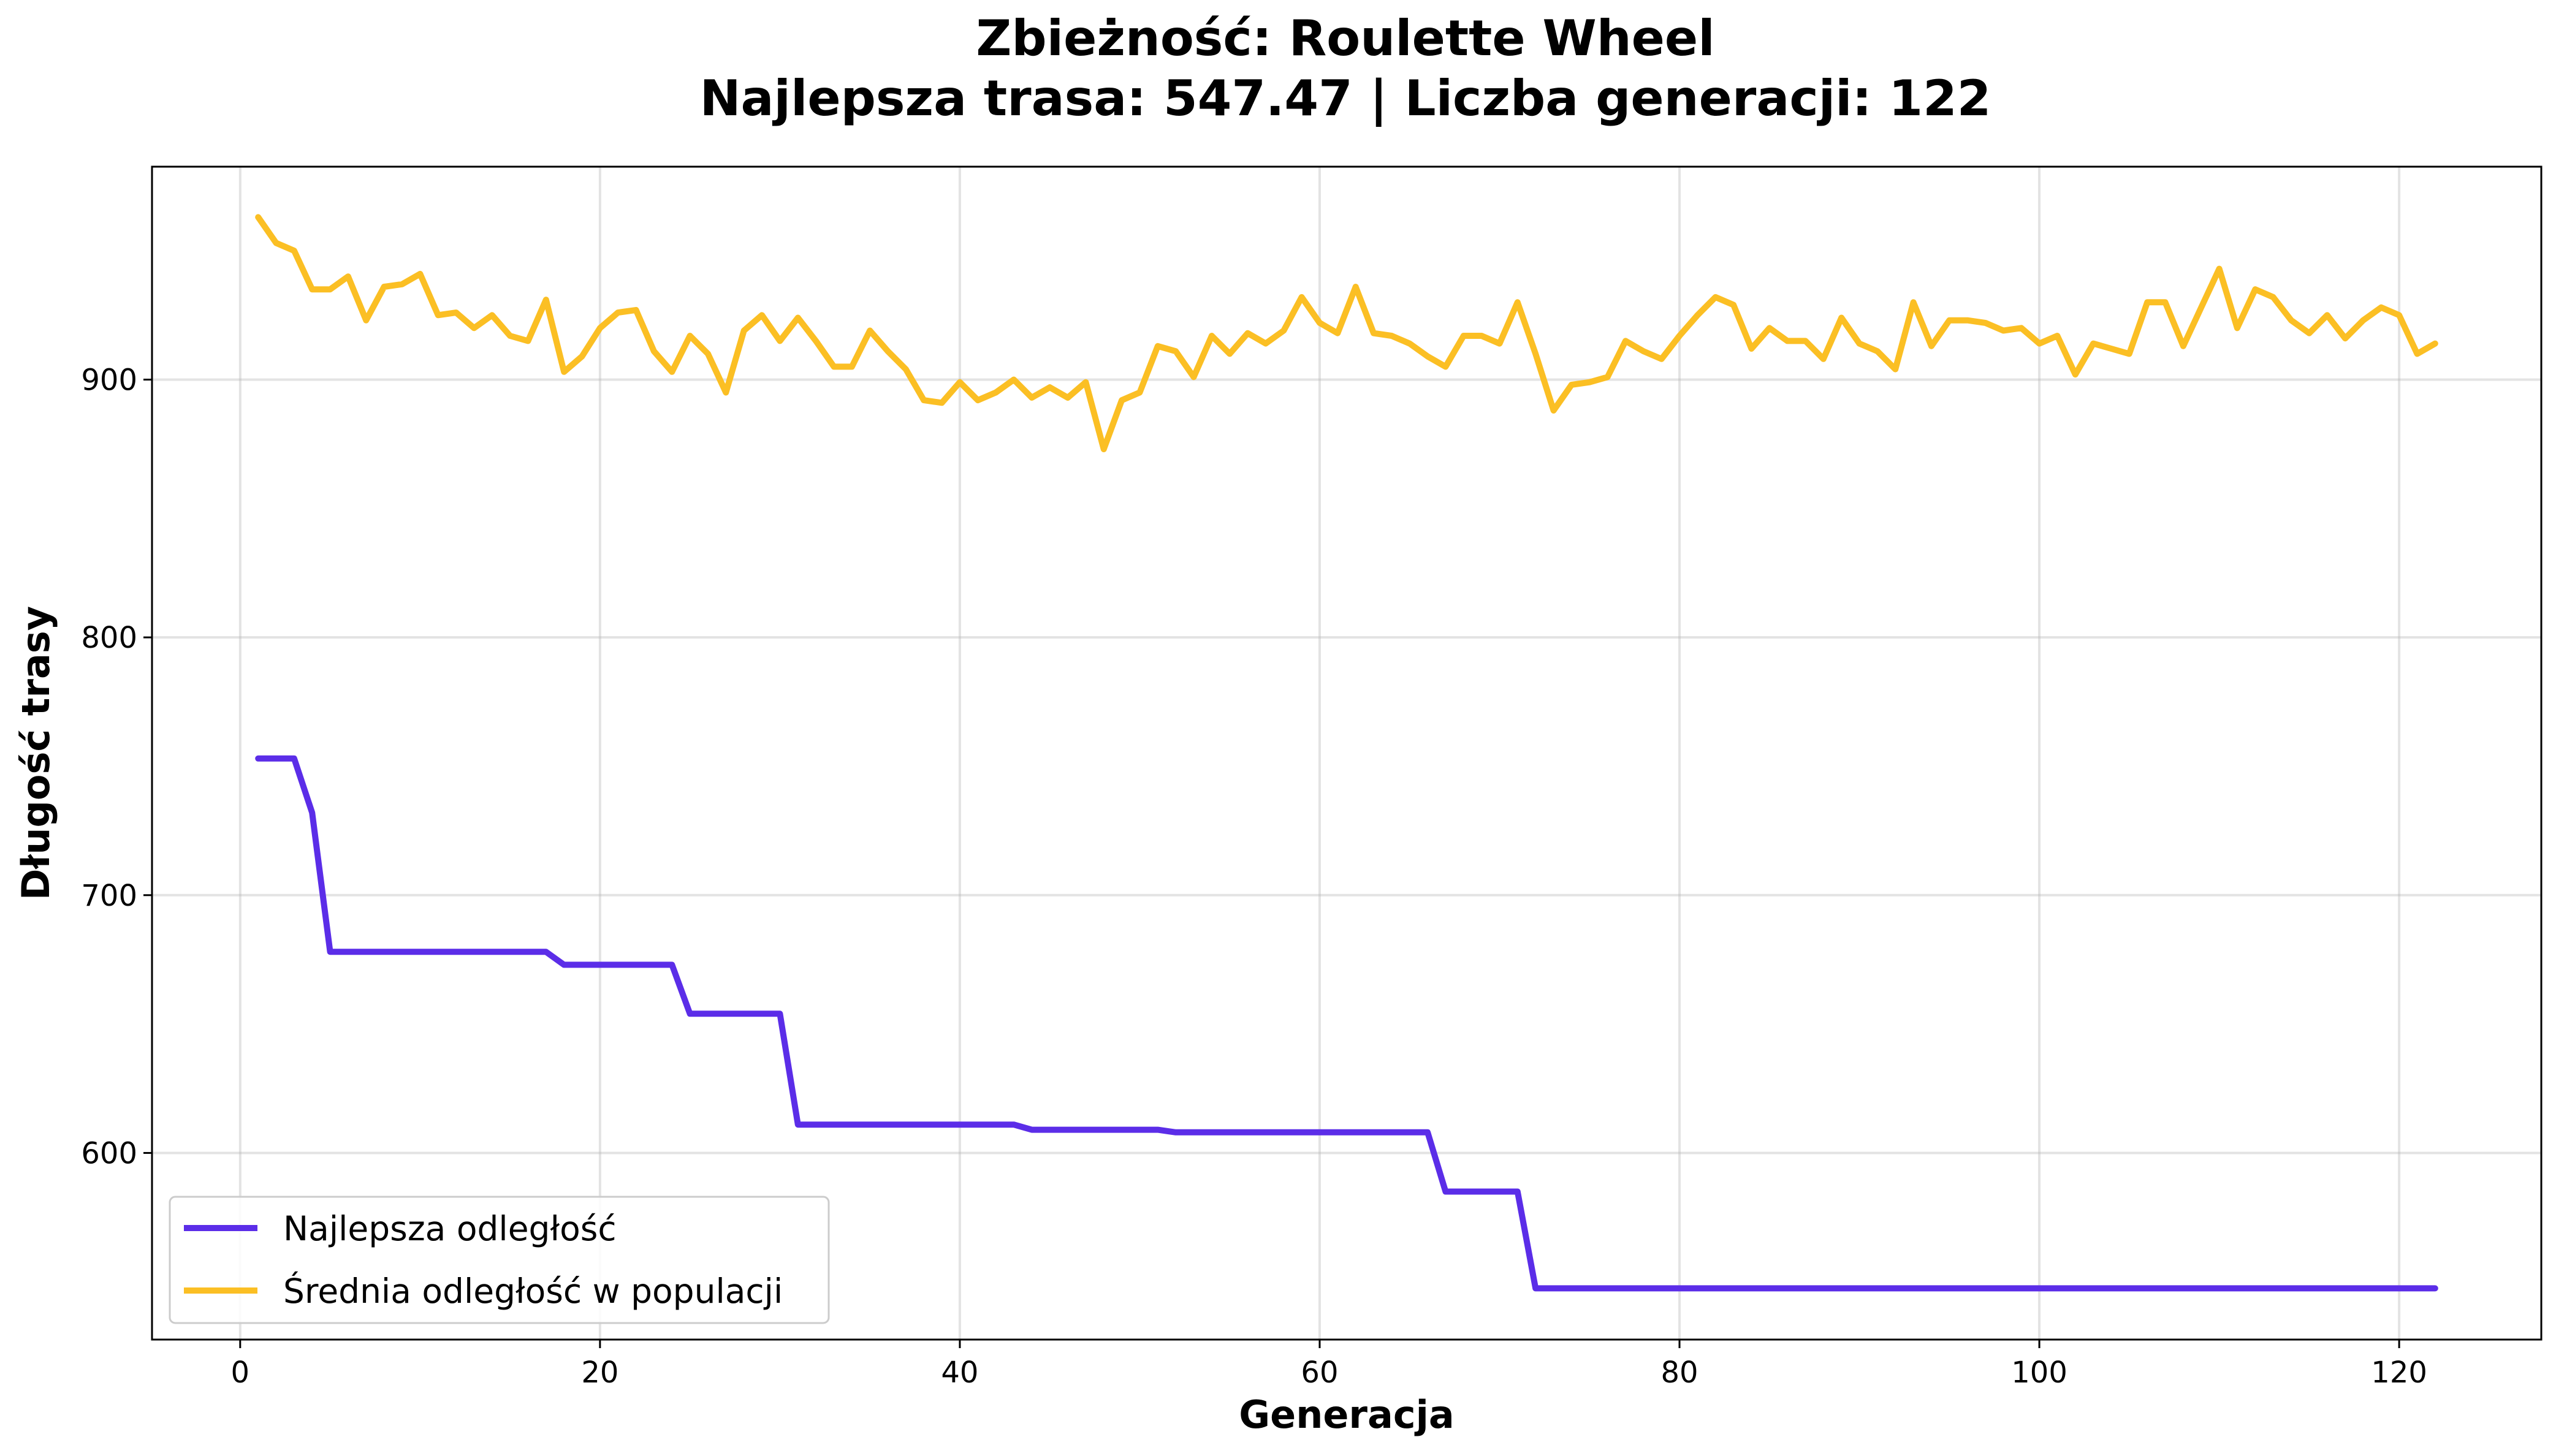 The height and width of the screenshot is (1456, 2556). I want to click on x-tick-label: 20, so click(599, 1373).